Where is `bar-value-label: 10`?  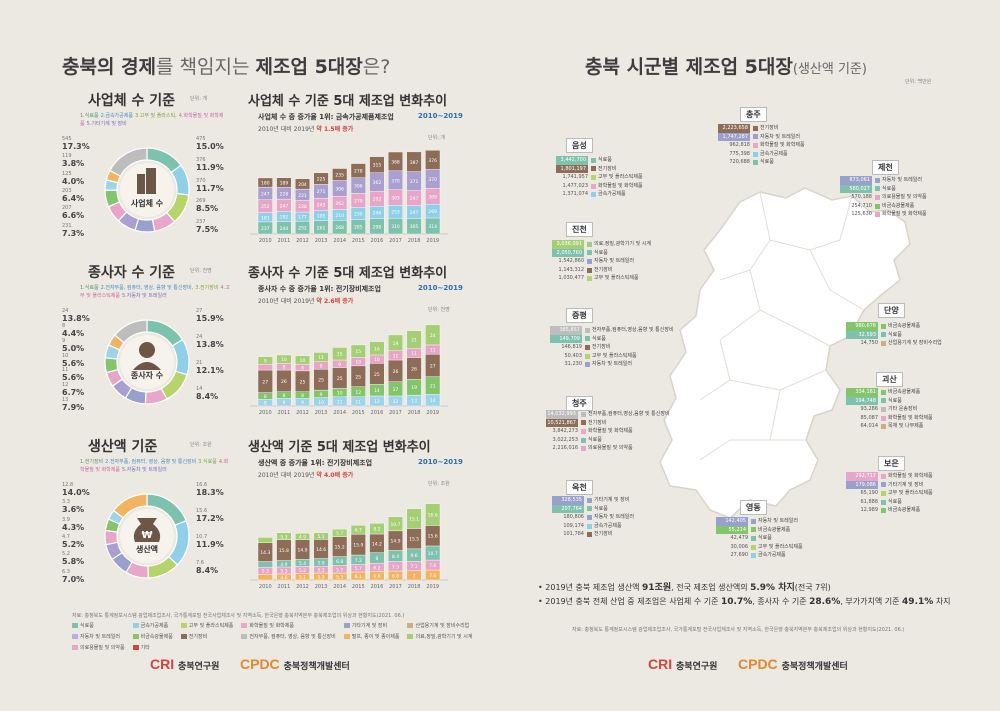
bar-value-label: 10 is located at coordinates (377, 360).